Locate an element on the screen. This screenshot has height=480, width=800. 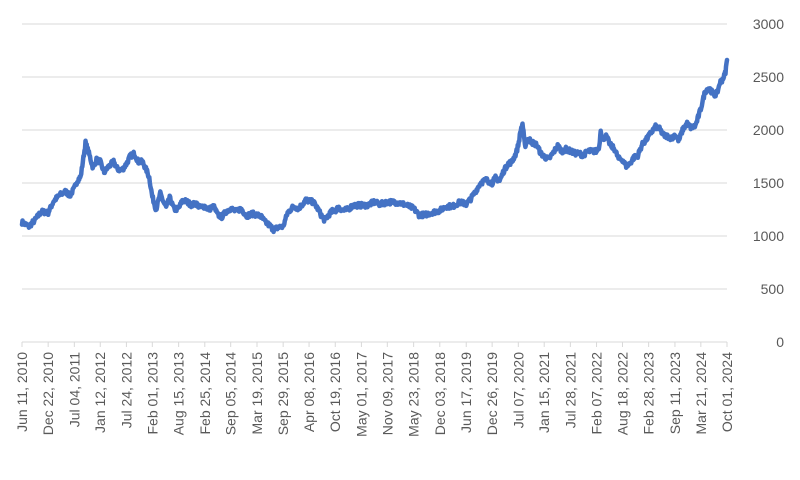
x-tick-label: Jul 28, 2021 is located at coordinates (570, 390).